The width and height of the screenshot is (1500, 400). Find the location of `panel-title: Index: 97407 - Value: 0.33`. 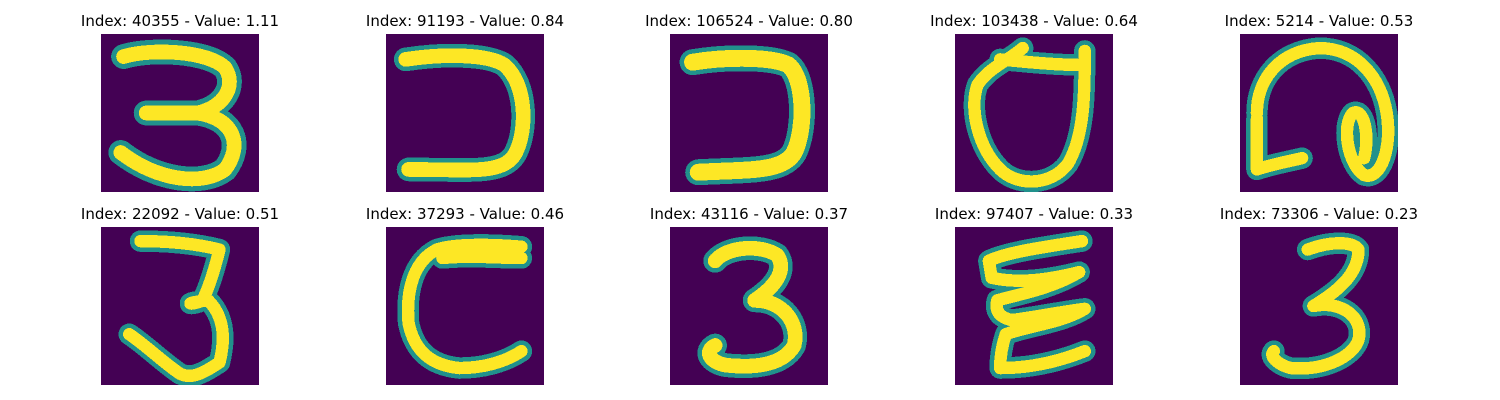

panel-title: Index: 97407 - Value: 0.33 is located at coordinates (1034, 214).